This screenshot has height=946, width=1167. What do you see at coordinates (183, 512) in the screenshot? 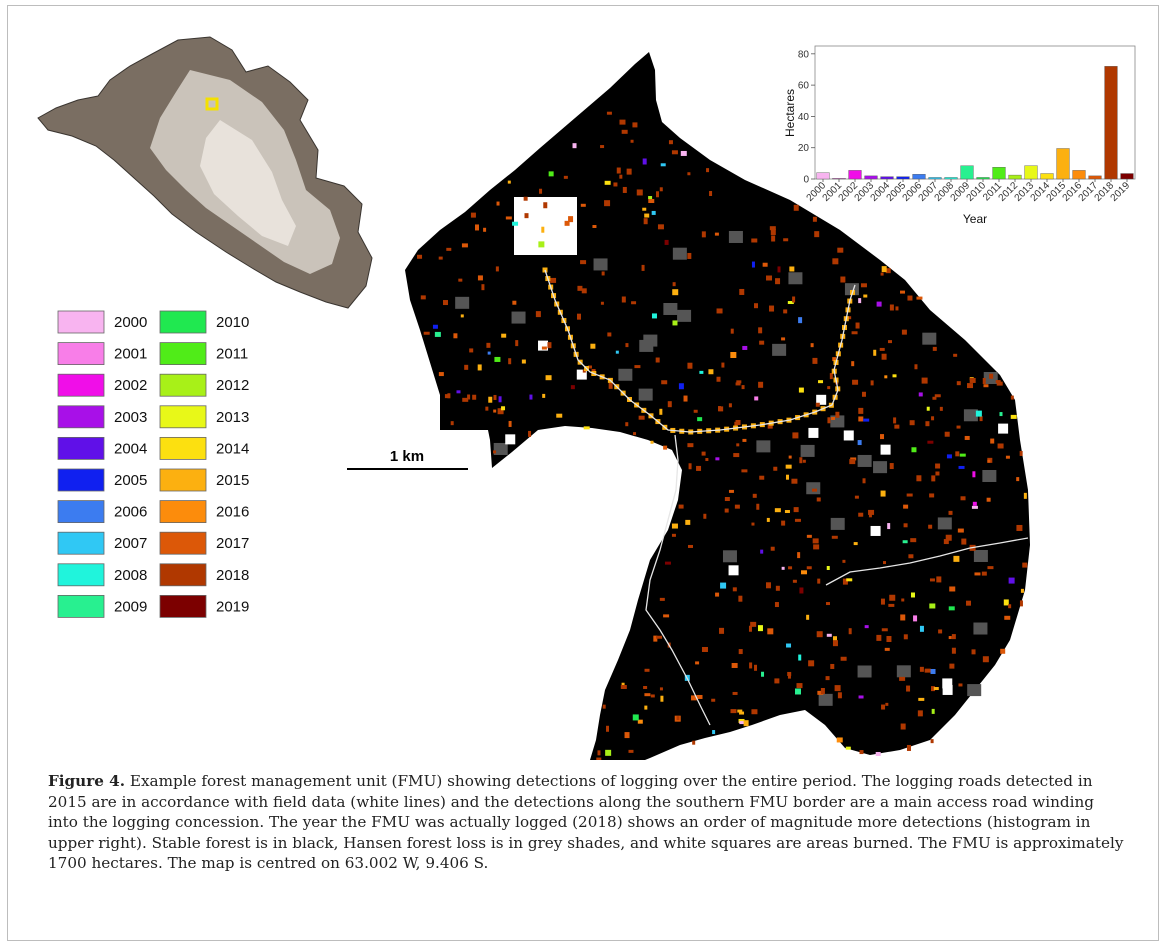
I see `legend-swatch-2016` at bounding box center [183, 512].